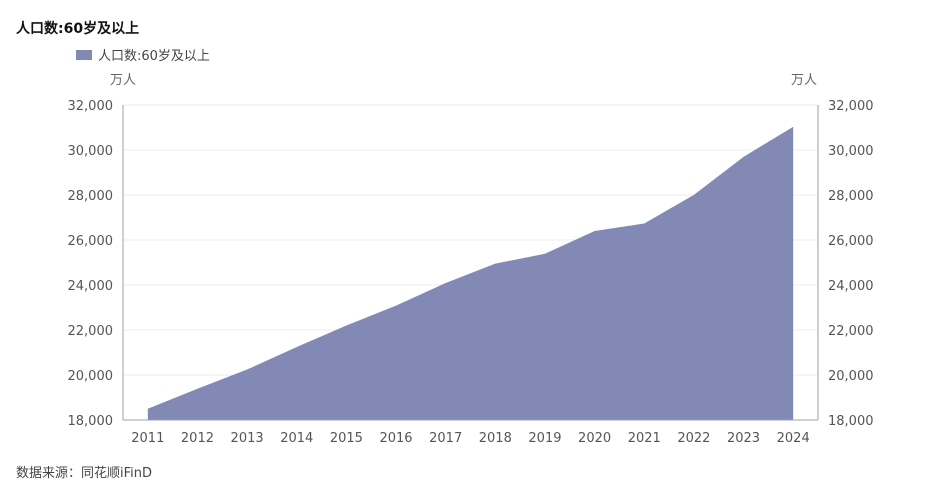 The height and width of the screenshot is (498, 940). What do you see at coordinates (84, 54) in the screenshot?
I see `legend-swatch` at bounding box center [84, 54].